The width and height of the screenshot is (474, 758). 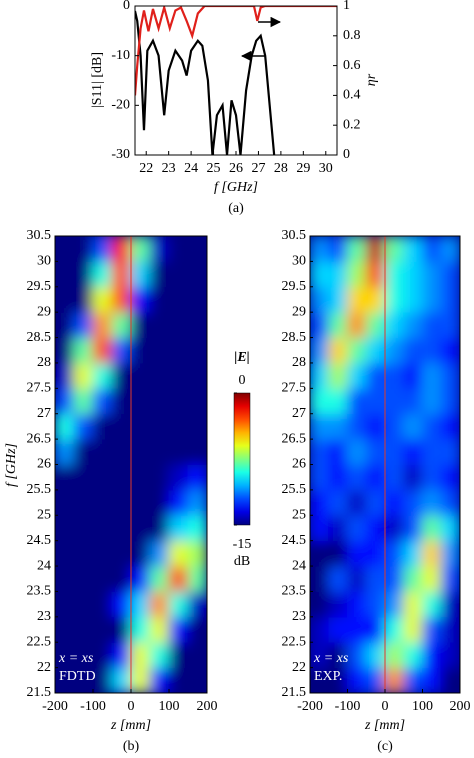 What do you see at coordinates (169, 706) in the screenshot?
I see `x-tick-label: 100` at bounding box center [169, 706].